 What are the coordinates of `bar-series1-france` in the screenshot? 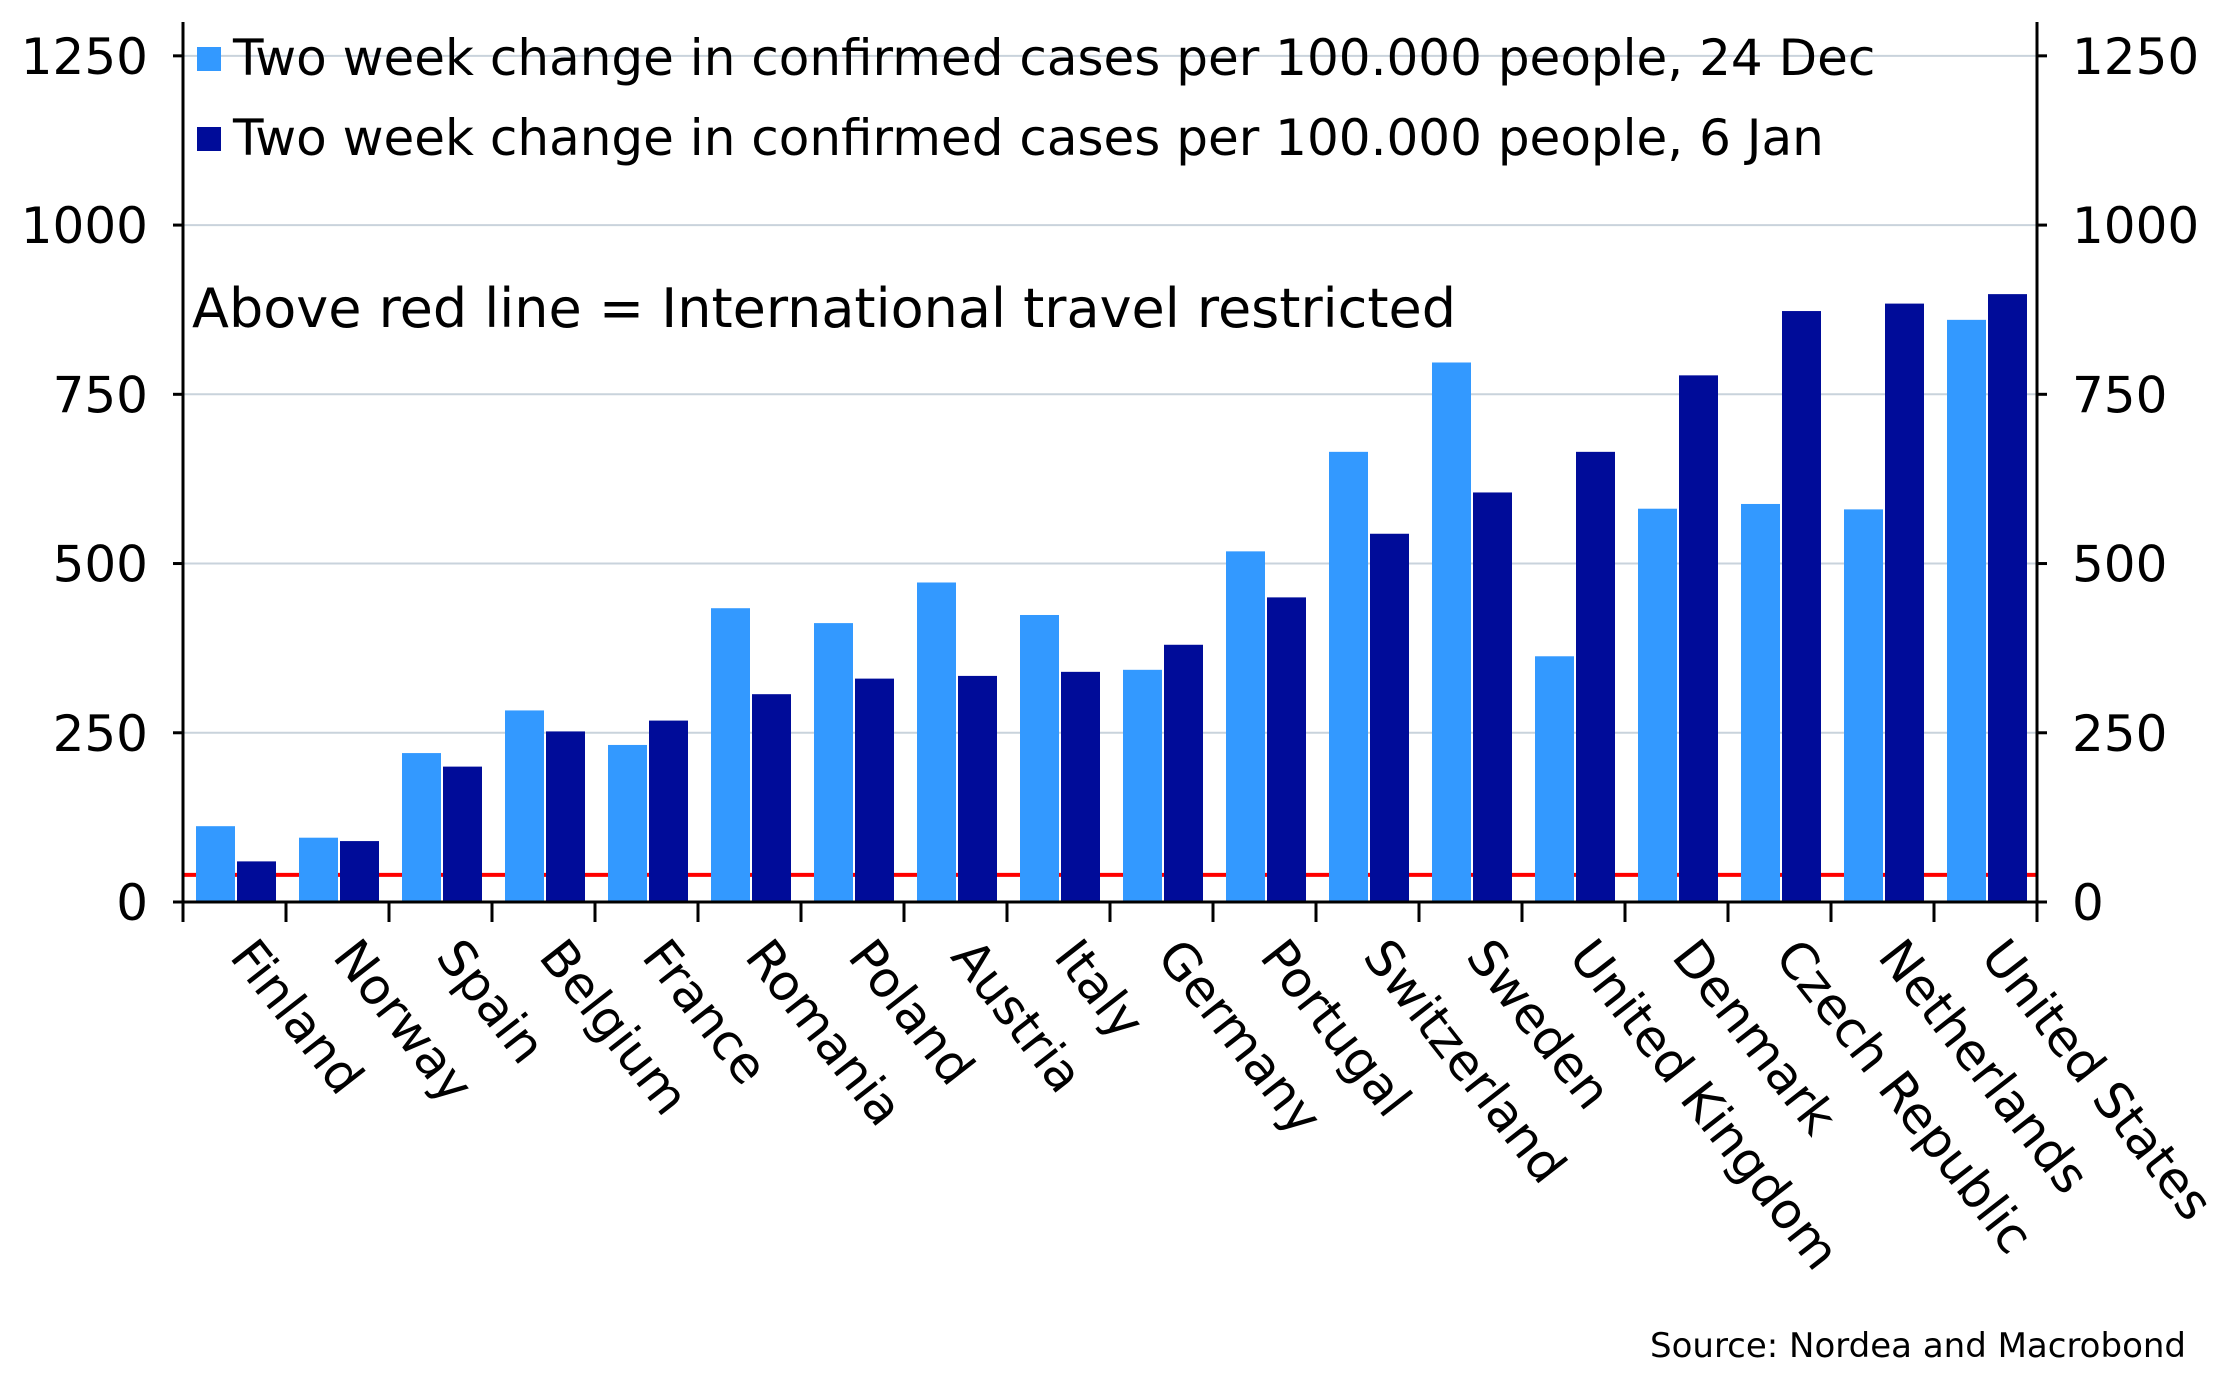 It's located at (627, 823).